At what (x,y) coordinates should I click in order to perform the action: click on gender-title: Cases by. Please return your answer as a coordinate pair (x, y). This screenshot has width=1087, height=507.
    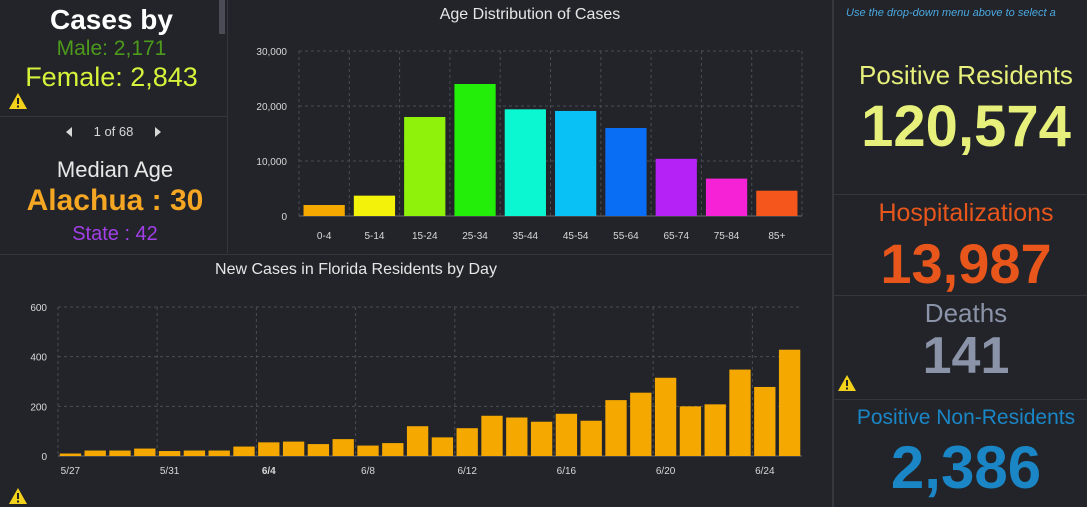
    Looking at the image, I should click on (111, 19).